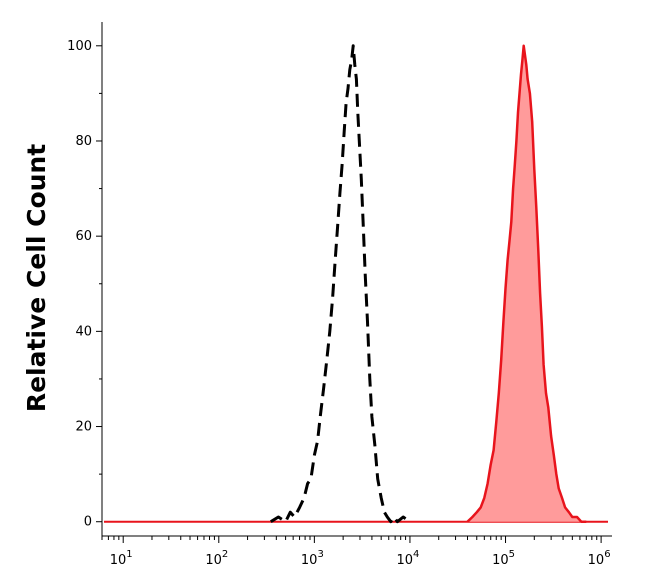 Image resolution: width=646 pixels, height=584 pixels. I want to click on y-tick-label: 100, so click(79, 46).